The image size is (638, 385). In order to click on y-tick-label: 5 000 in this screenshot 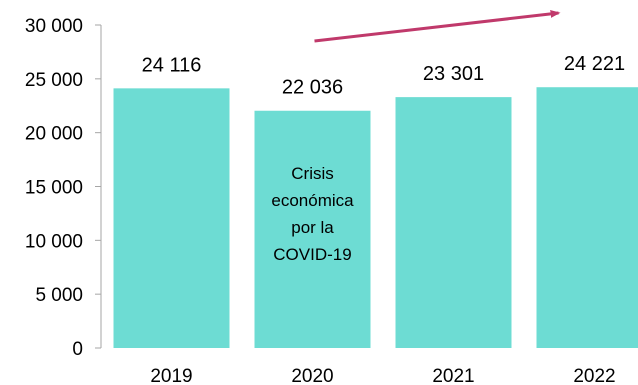, I will do `click(59, 295)`.